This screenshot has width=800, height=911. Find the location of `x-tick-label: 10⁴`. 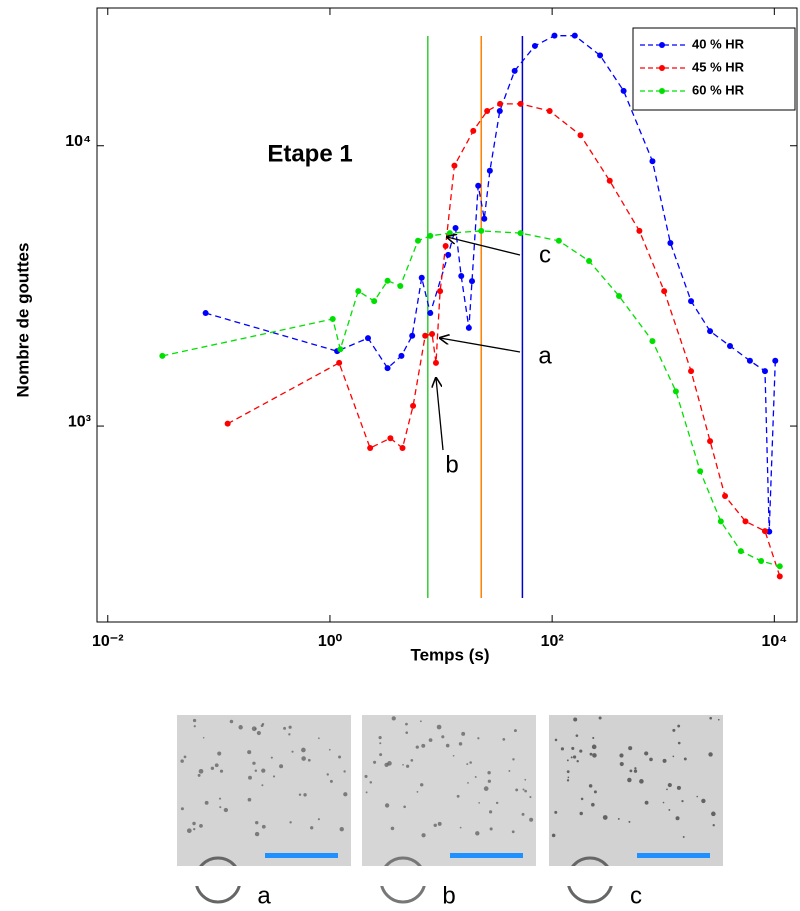

x-tick-label: 10⁴ is located at coordinates (774, 641).